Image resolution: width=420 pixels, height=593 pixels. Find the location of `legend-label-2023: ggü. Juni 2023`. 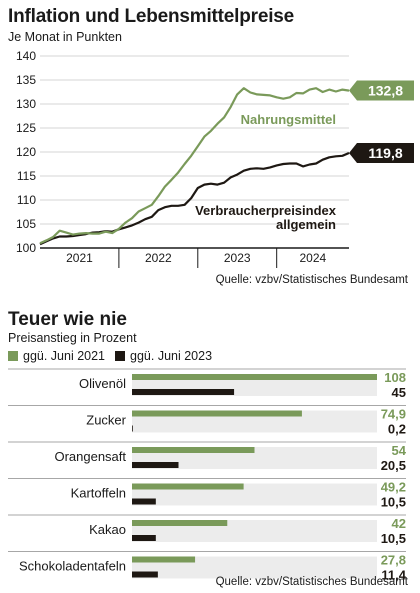

legend-label-2023: ggü. Juni 2023 is located at coordinates (171, 356).